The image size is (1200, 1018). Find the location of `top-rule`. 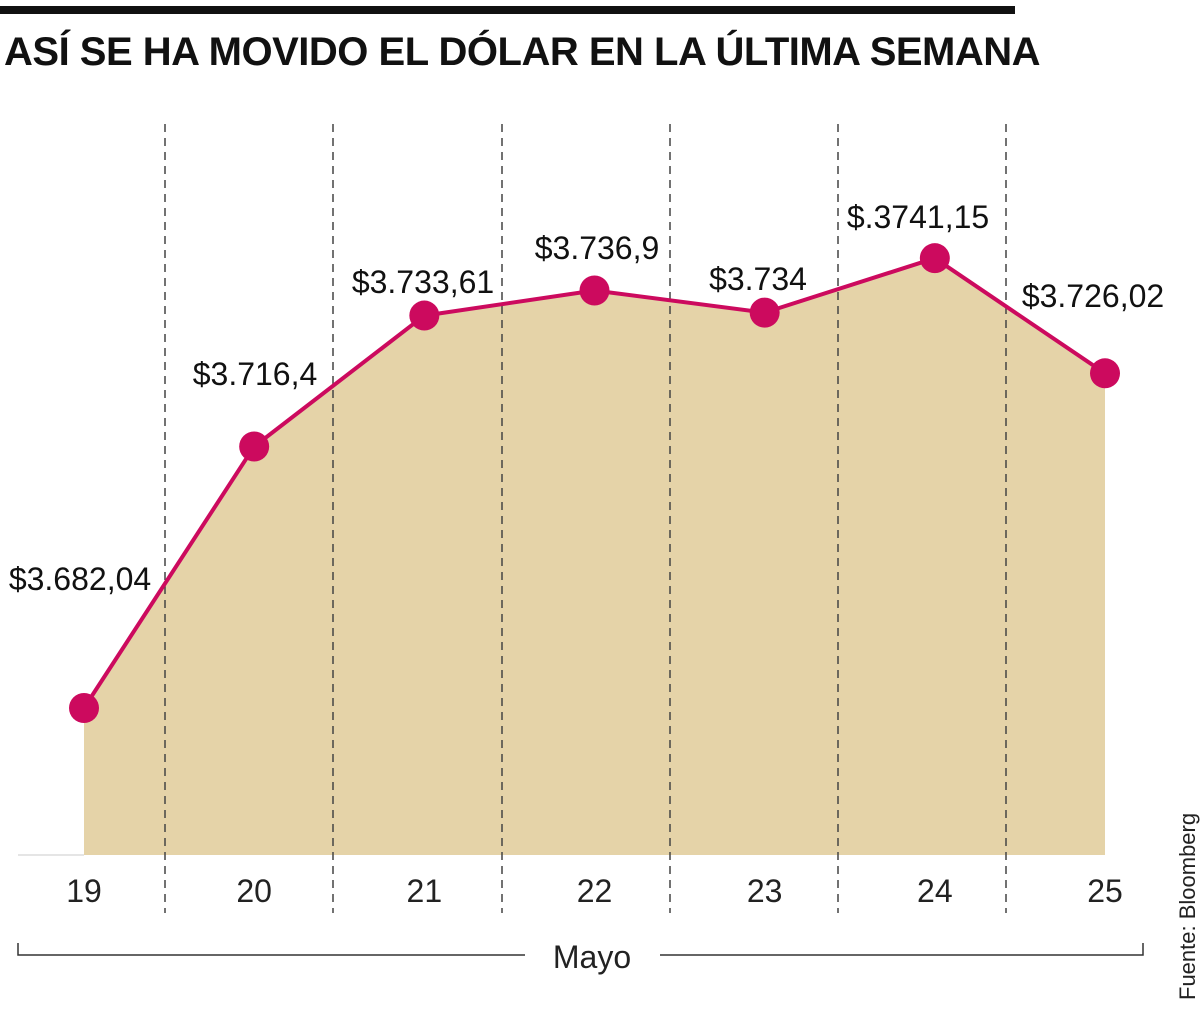

top-rule is located at coordinates (507, 10).